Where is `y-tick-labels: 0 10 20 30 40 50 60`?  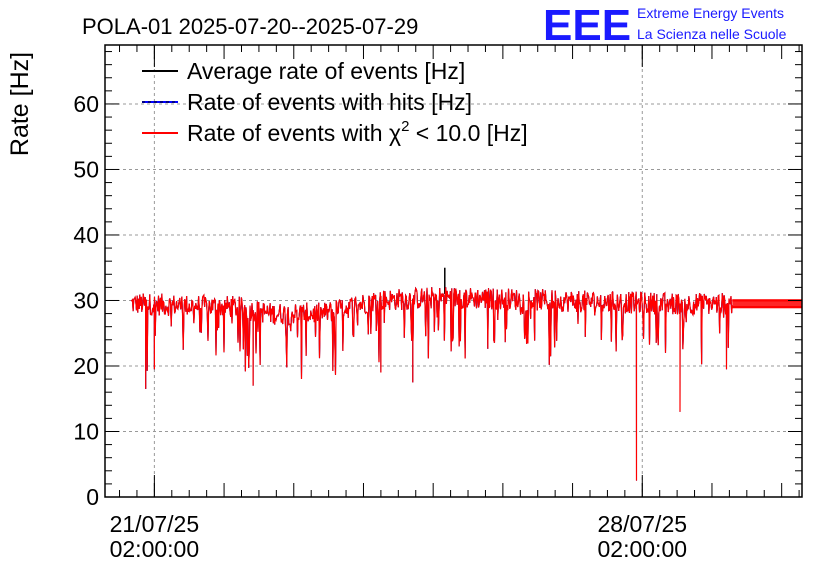 y-tick-labels: 0 10 20 30 40 50 60 is located at coordinates (86, 300).